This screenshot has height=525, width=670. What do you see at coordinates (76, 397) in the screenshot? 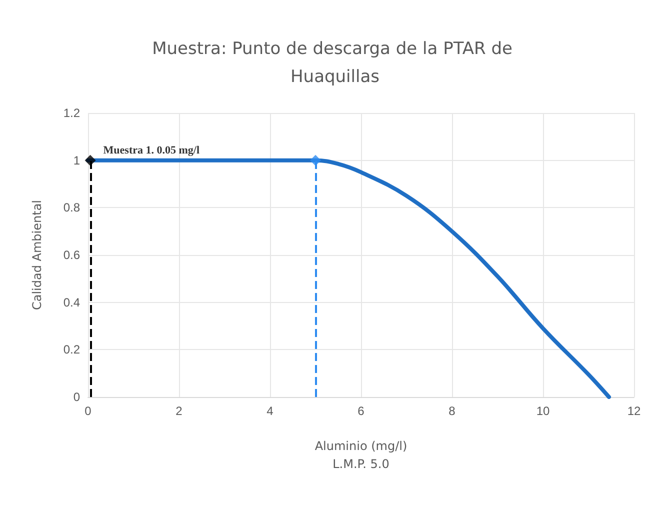
I see `y-tick-label: 0` at bounding box center [76, 397].